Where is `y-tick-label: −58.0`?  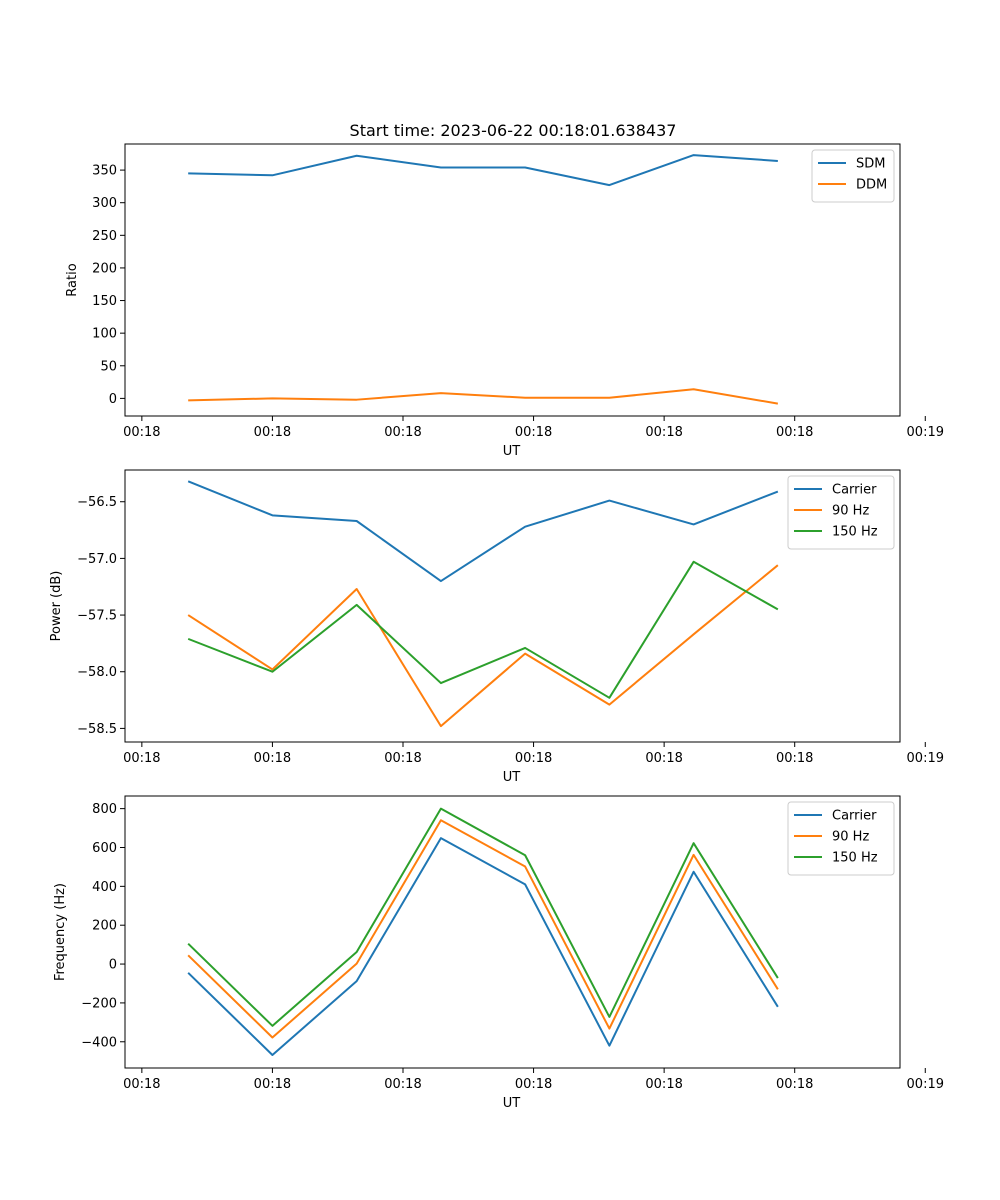 y-tick-label: −58.0 is located at coordinates (97, 672).